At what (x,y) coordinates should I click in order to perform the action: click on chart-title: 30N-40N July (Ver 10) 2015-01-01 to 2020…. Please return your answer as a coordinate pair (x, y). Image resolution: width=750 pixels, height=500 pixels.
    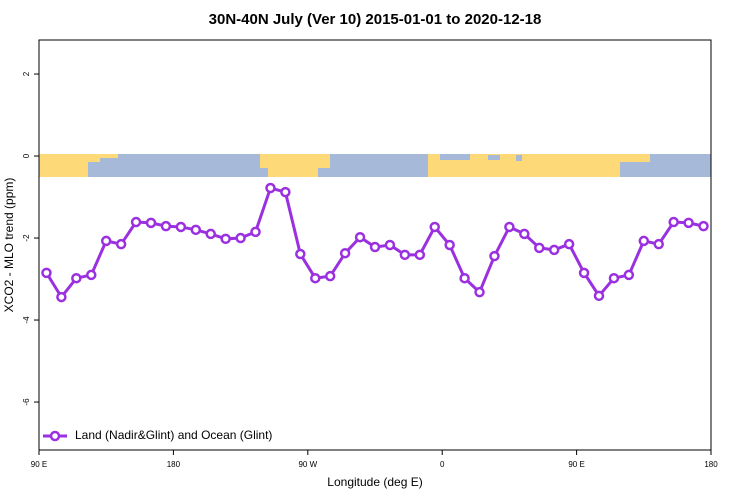
    Looking at the image, I should click on (375, 19).